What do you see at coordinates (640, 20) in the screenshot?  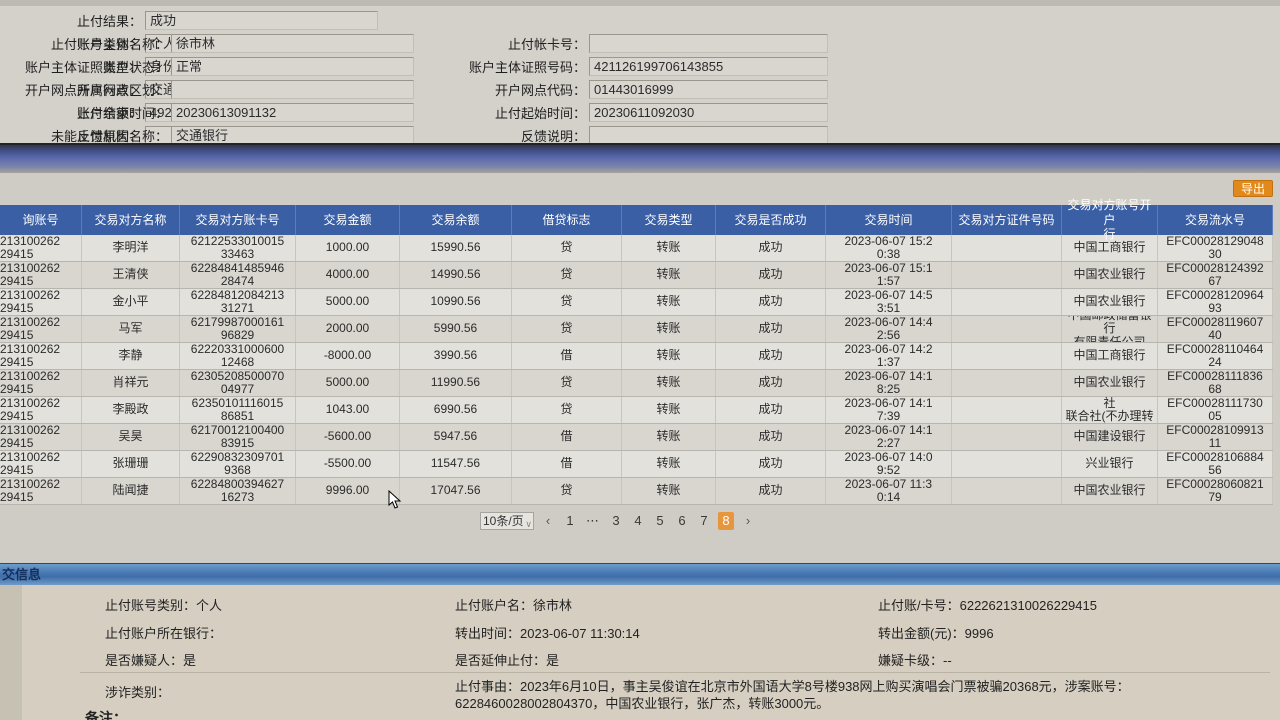 I see `form-row: 止付结果： 成功` at bounding box center [640, 20].